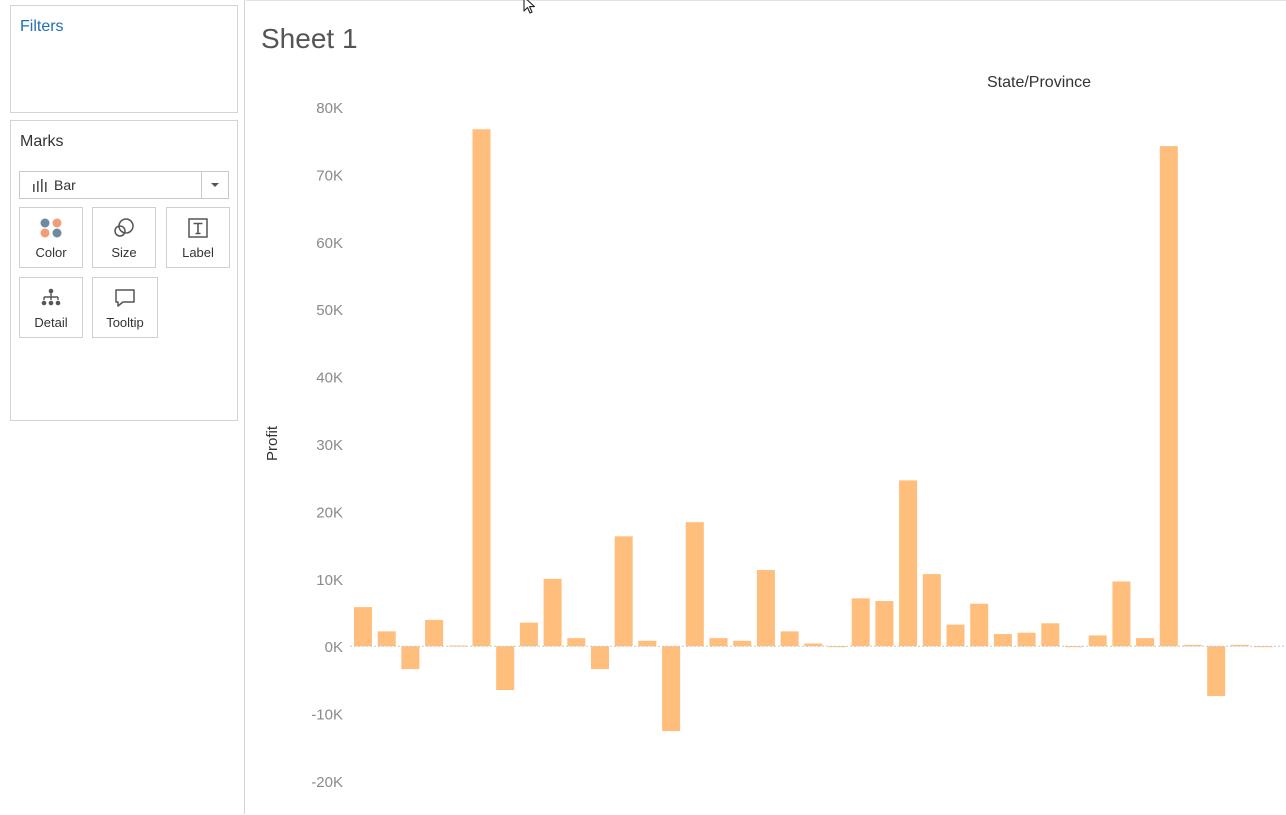  What do you see at coordinates (329, 243) in the screenshot?
I see `y-tick-label: 60K` at bounding box center [329, 243].